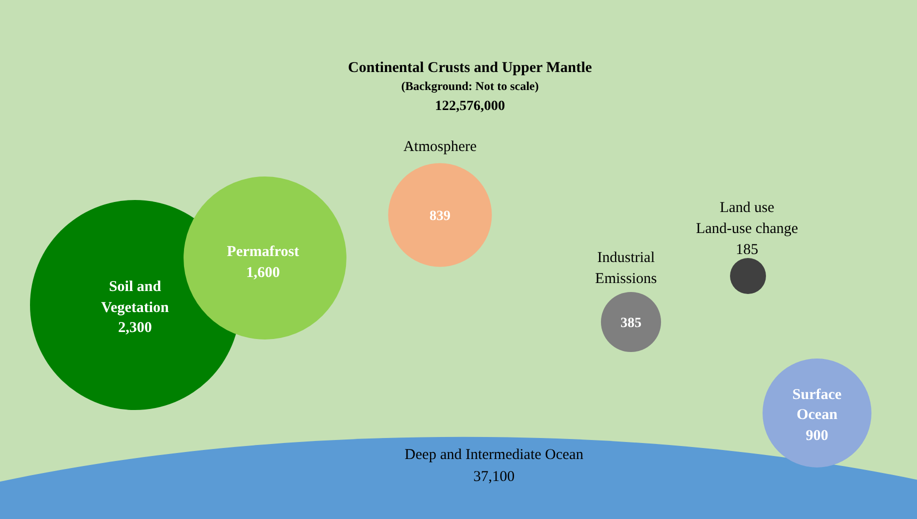 The height and width of the screenshot is (519, 917). Describe the element at coordinates (494, 477) in the screenshot. I see `data-label: 37,100` at that location.